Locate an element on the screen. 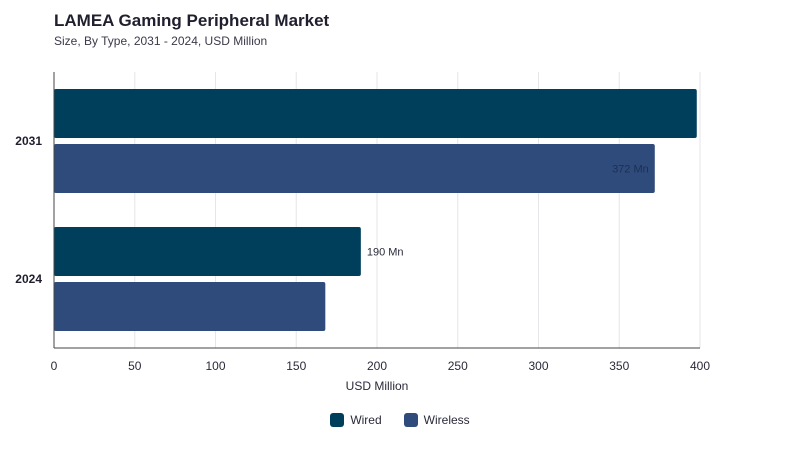  legend-item-wireless: Wireless is located at coordinates (436, 420).